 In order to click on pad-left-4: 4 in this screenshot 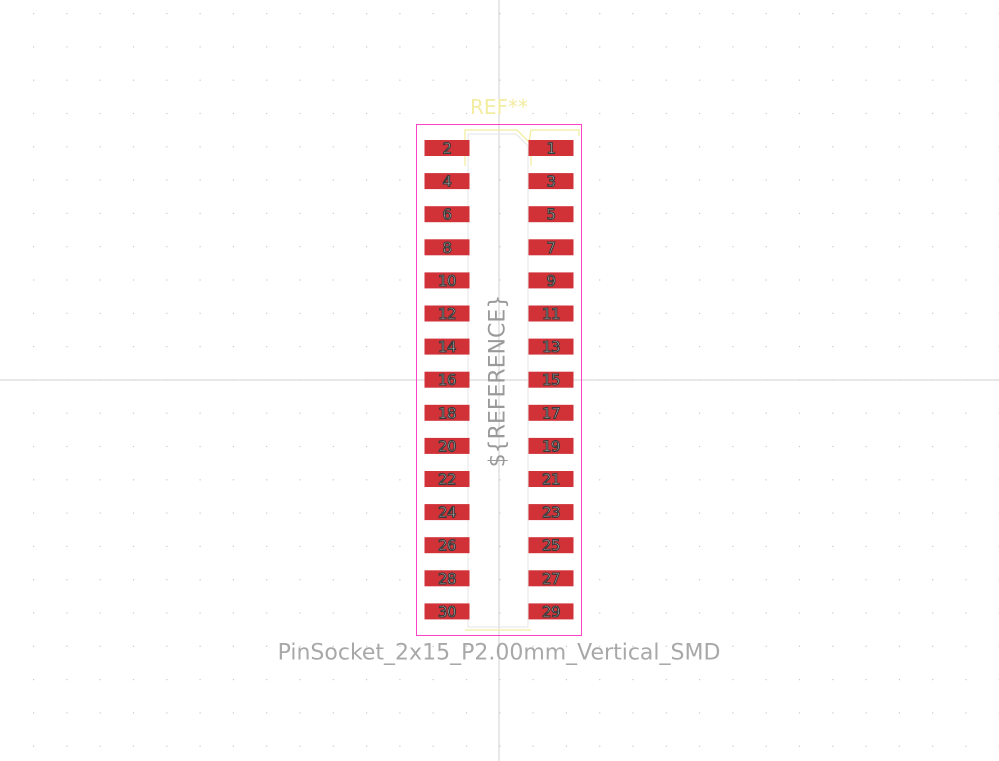, I will do `click(447, 181)`.